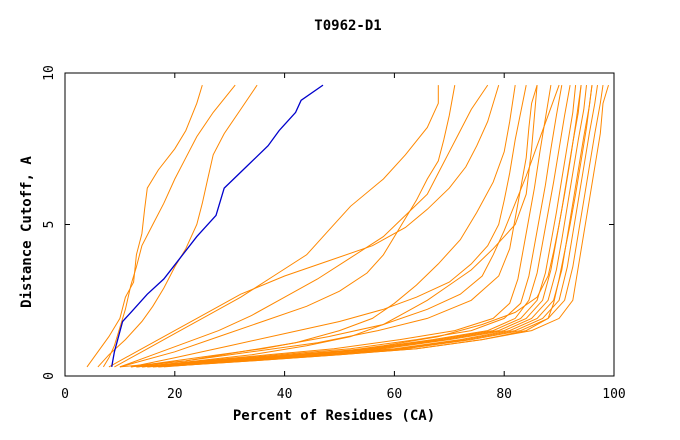  Describe the element at coordinates (27, 232) in the screenshot. I see `y-axis-title: Distance Cutoff, A` at that location.